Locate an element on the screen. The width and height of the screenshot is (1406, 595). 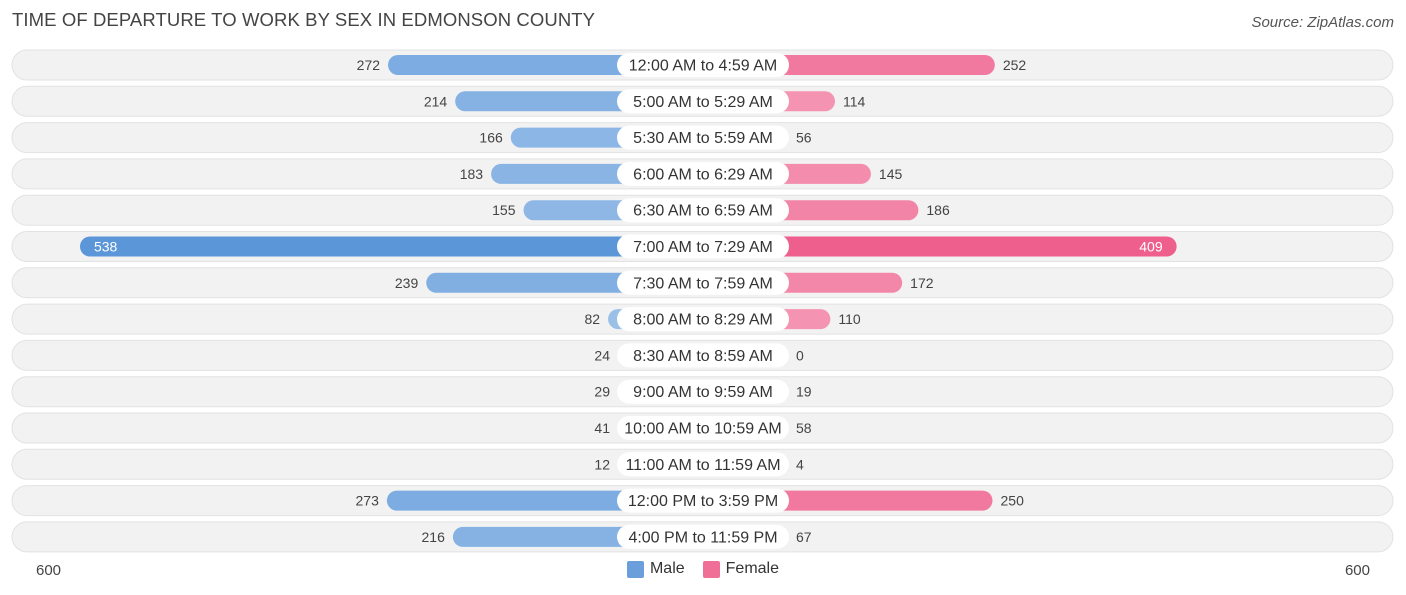
female-value-label: 67 is located at coordinates (804, 537).